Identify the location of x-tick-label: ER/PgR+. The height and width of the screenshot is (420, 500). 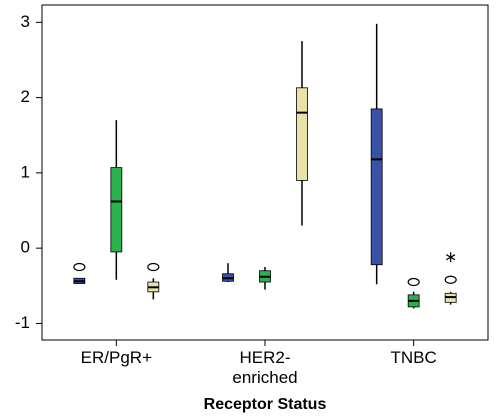
(116, 357).